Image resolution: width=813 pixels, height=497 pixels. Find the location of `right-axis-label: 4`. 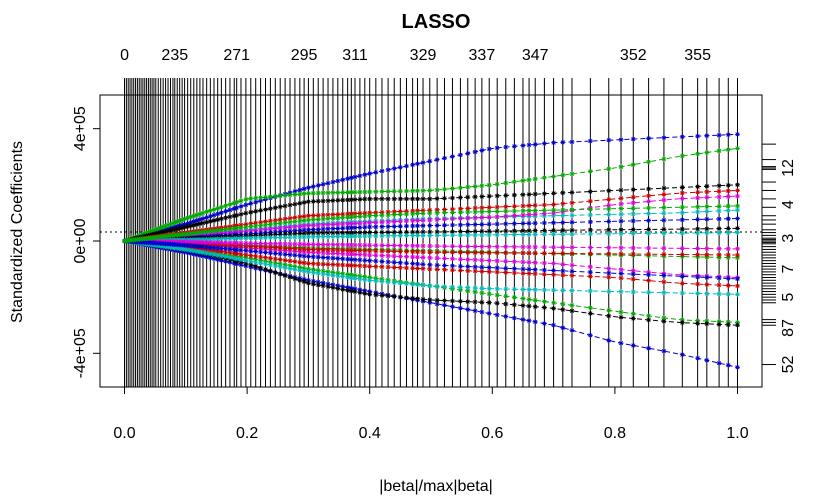

right-axis-label: 4 is located at coordinates (788, 204).